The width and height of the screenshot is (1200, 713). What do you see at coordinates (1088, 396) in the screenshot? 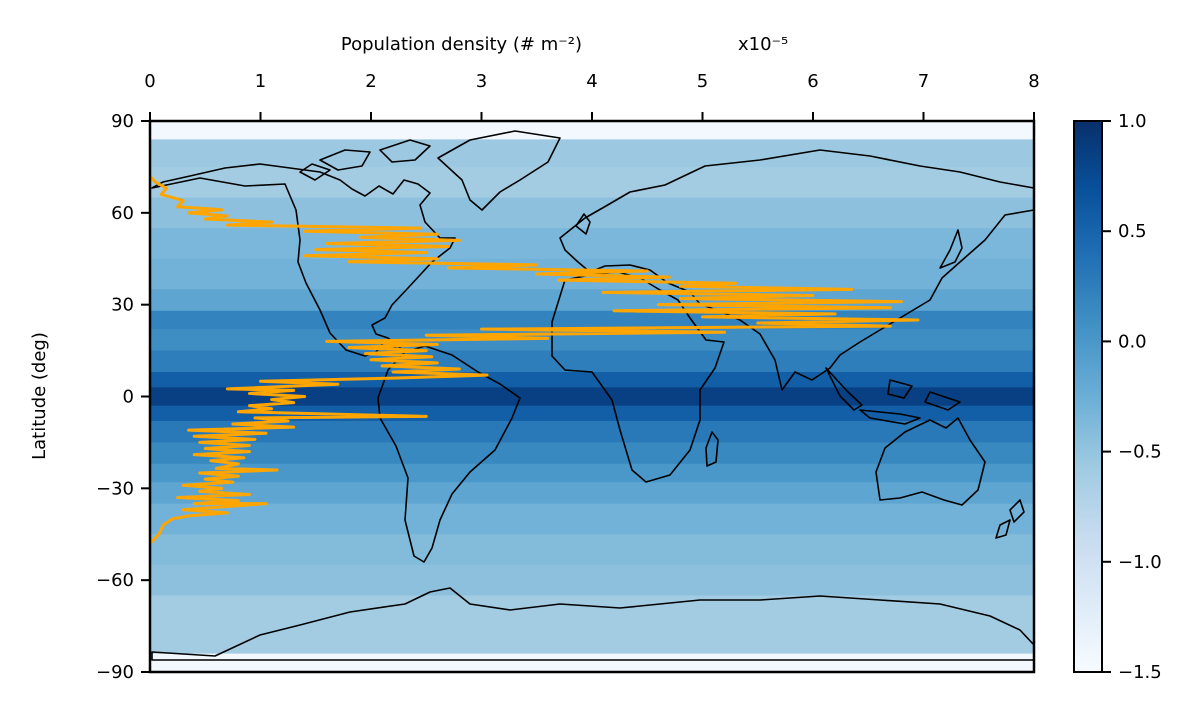
I see `colorbar` at bounding box center [1088, 396].